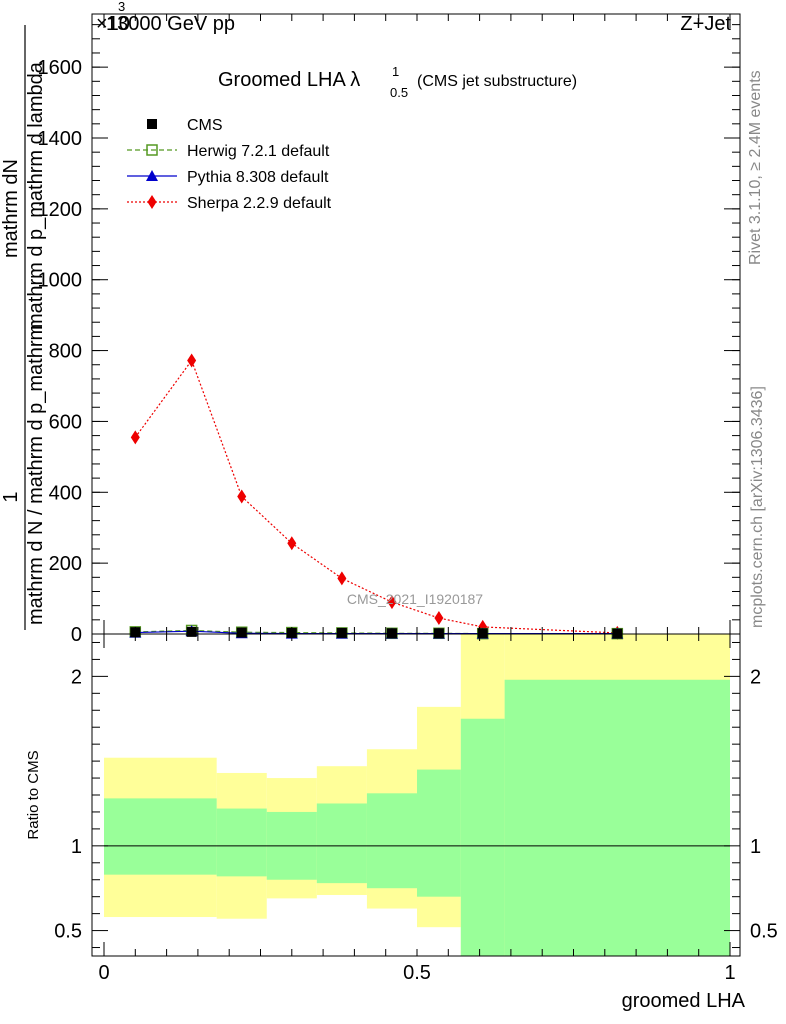 The width and height of the screenshot is (786, 1024). I want to click on top-ytick-label: 1000, so click(60, 281).